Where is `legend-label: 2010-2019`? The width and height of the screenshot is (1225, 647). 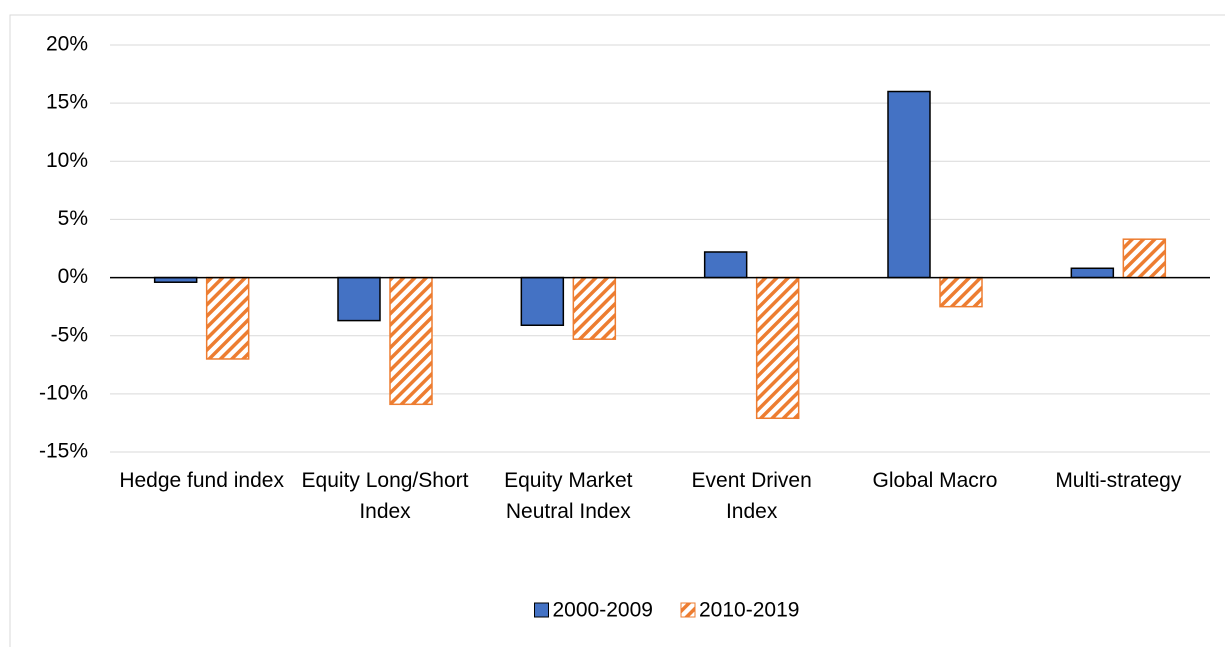
legend-label: 2010-2019 is located at coordinates (749, 610).